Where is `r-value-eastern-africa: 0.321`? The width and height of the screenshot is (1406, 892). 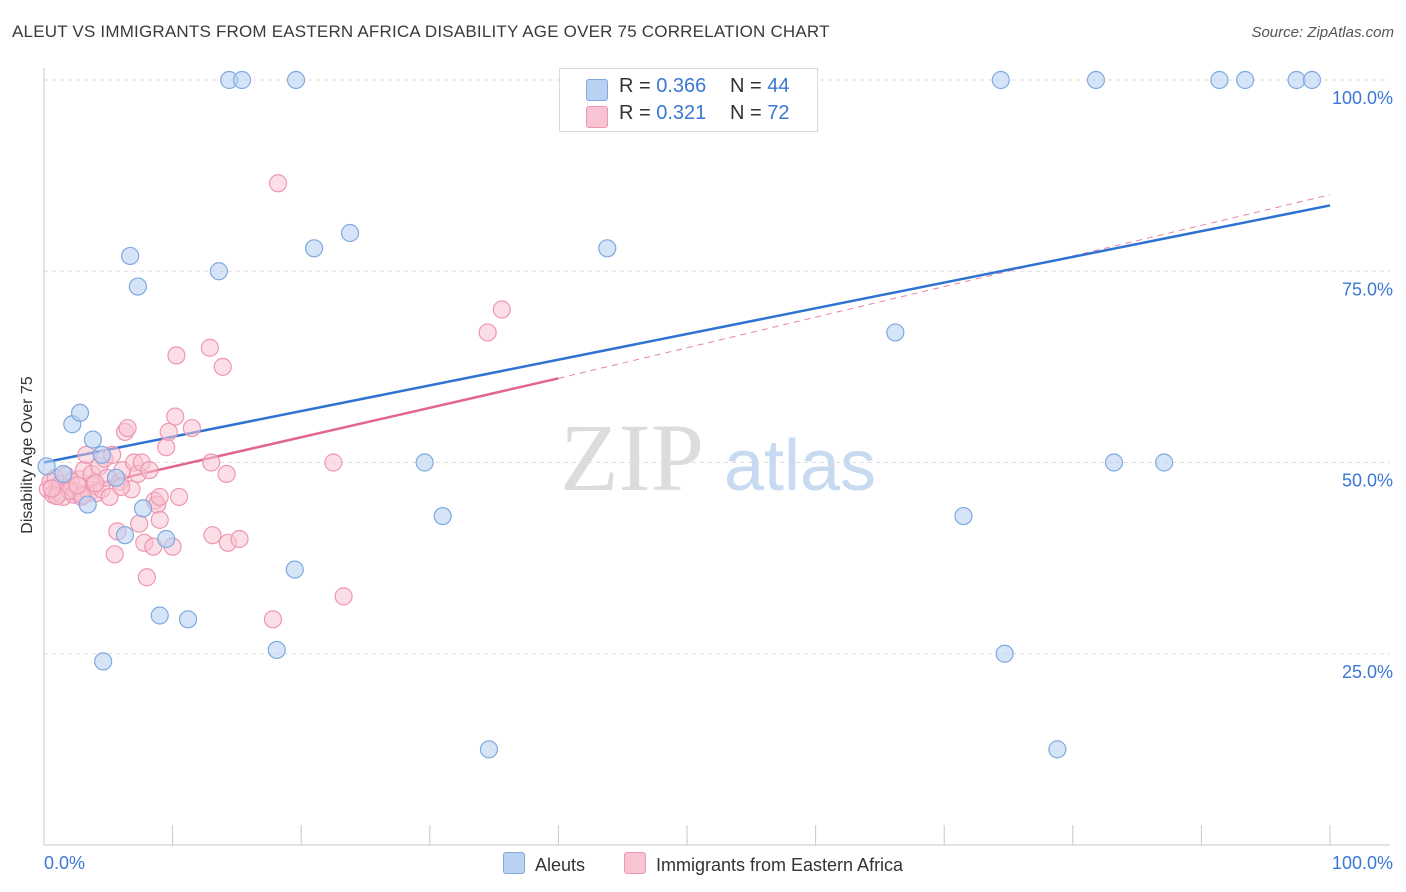 r-value-eastern-africa: 0.321 is located at coordinates (681, 113).